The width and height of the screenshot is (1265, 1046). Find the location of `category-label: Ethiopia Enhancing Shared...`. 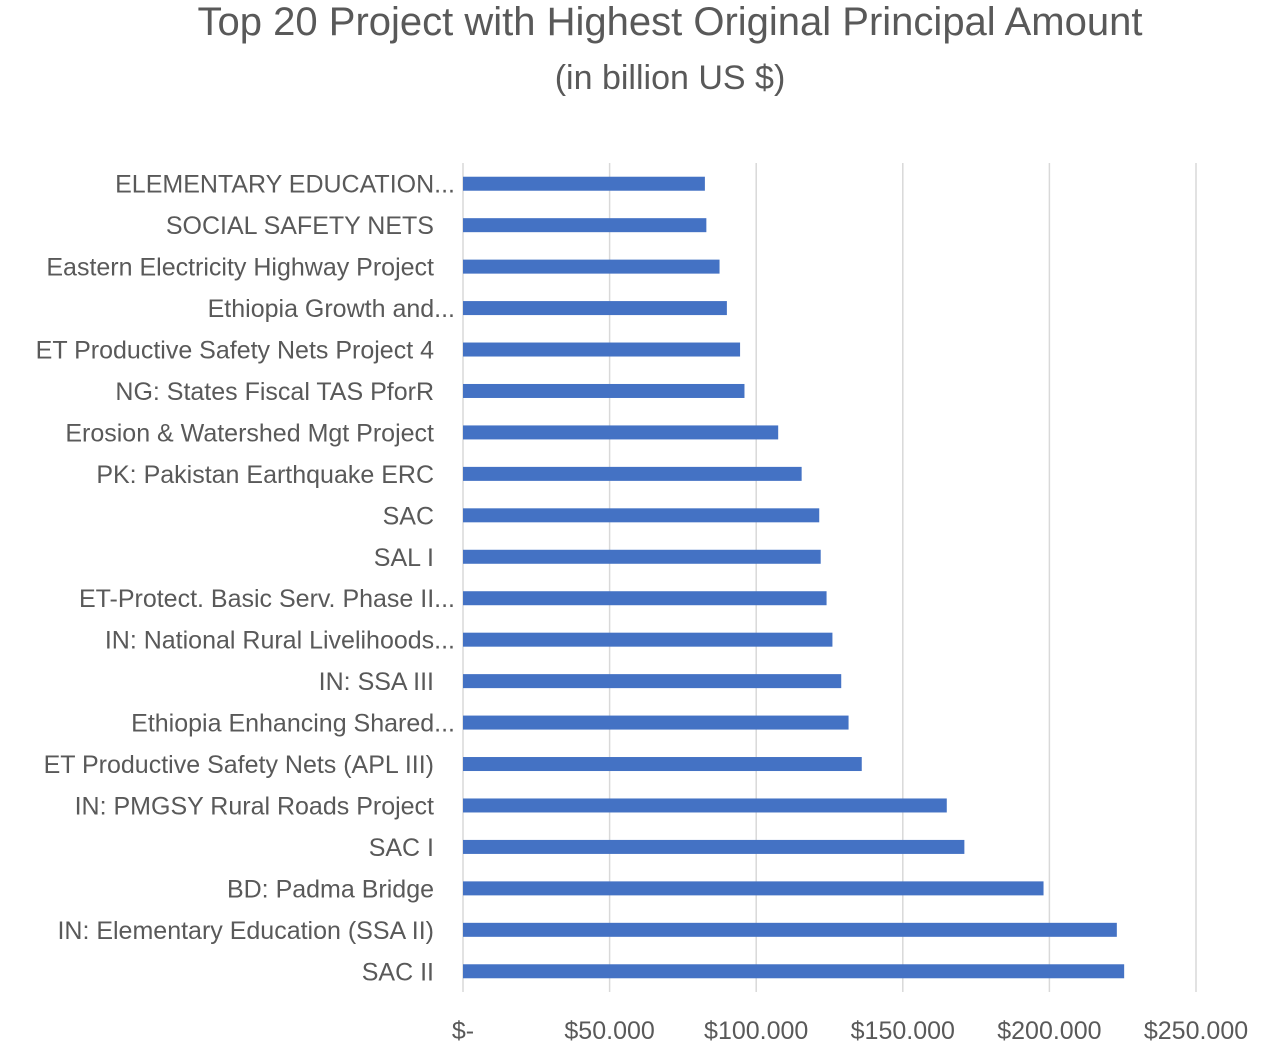

category-label: Ethiopia Enhancing Shared... is located at coordinates (293, 724).